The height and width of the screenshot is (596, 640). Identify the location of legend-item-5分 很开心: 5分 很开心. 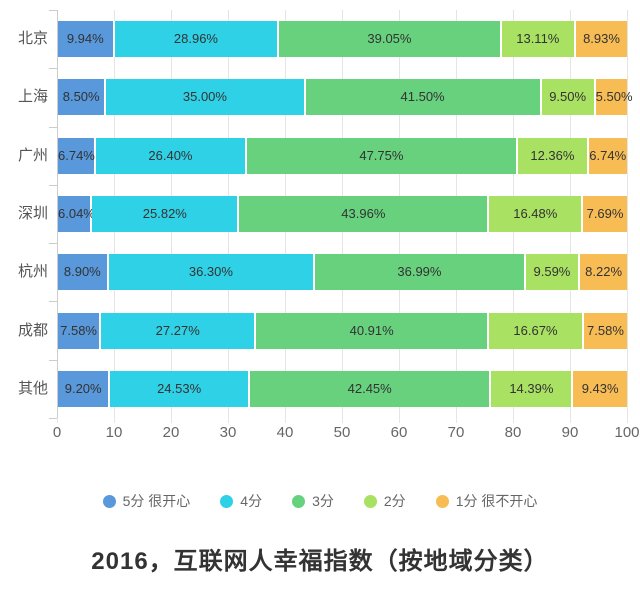
(146, 501).